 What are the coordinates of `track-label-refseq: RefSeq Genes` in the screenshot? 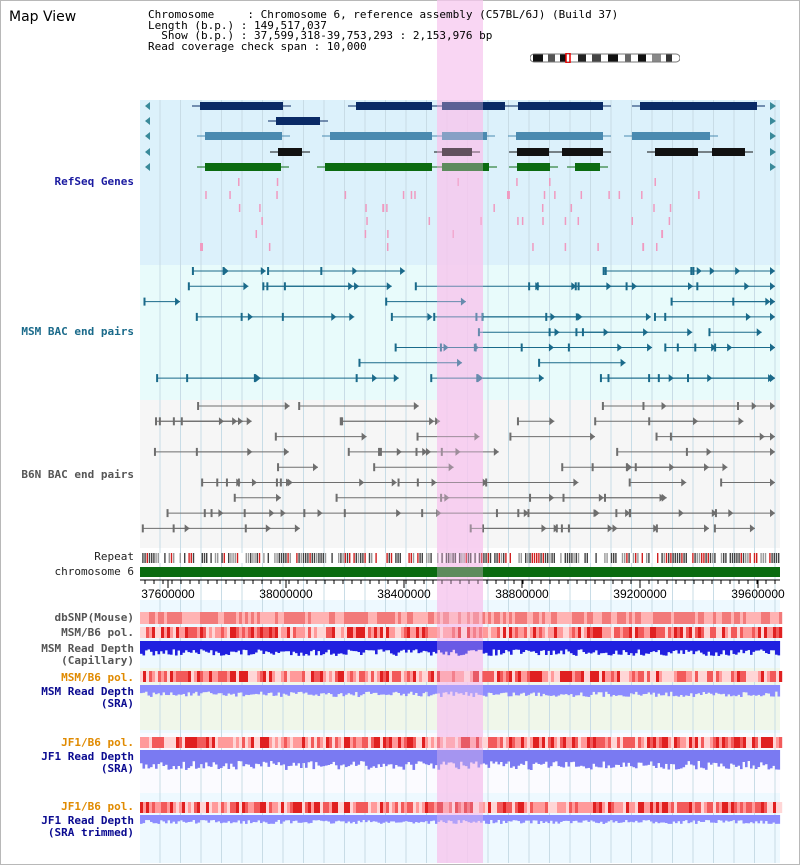 It's located at (94, 181).